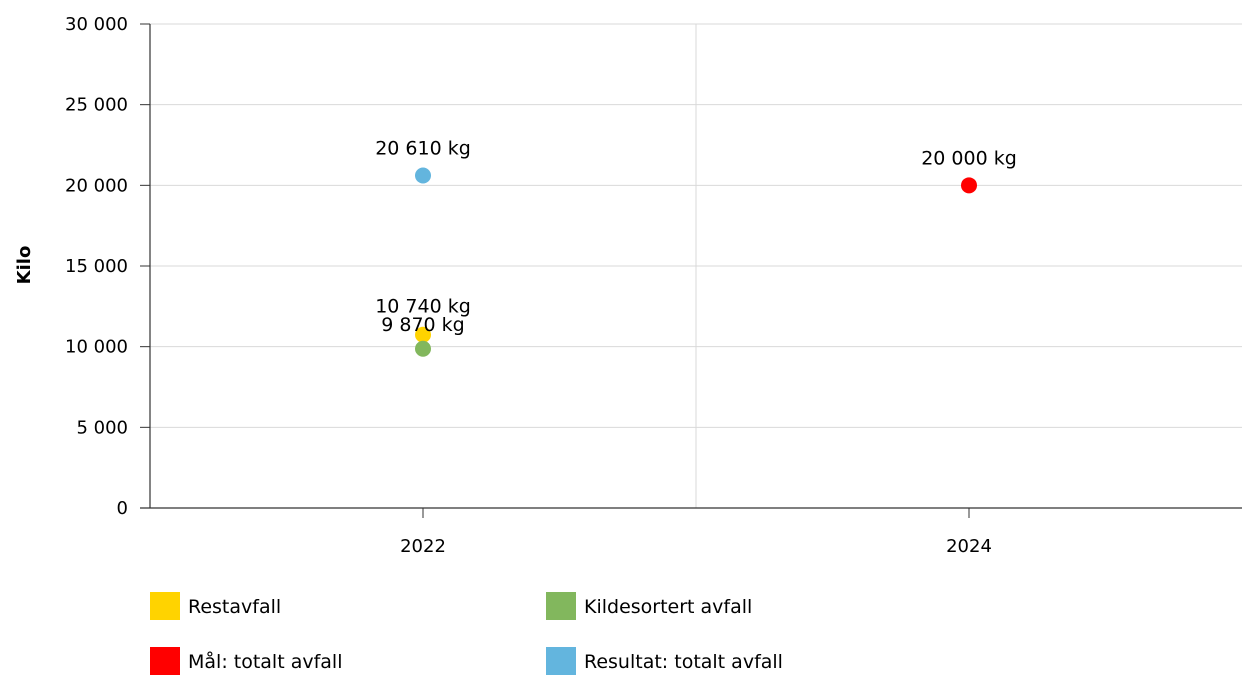  What do you see at coordinates (96, 24) in the screenshot?
I see `y-tick-label: 30 000` at bounding box center [96, 24].